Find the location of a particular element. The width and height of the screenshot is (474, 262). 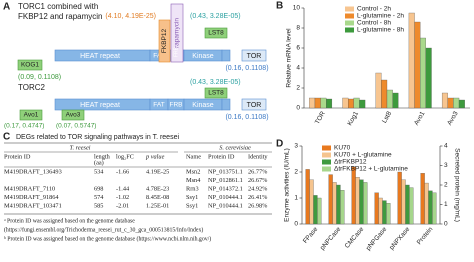

fkbp12-box is located at coordinates (164, 41).